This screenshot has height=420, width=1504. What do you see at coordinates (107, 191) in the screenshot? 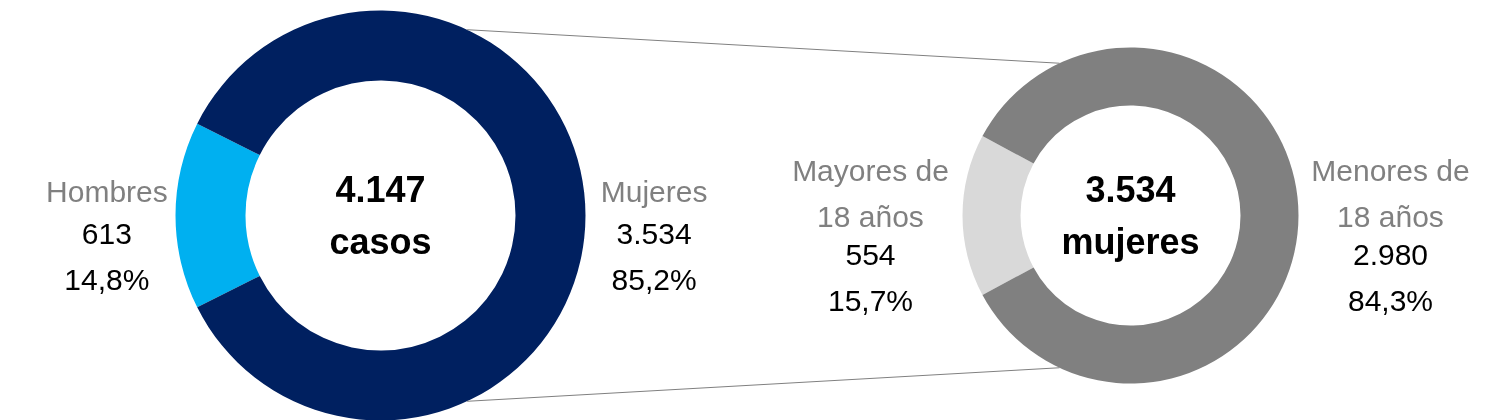
I see `slice-label: Hombres` at bounding box center [107, 191].